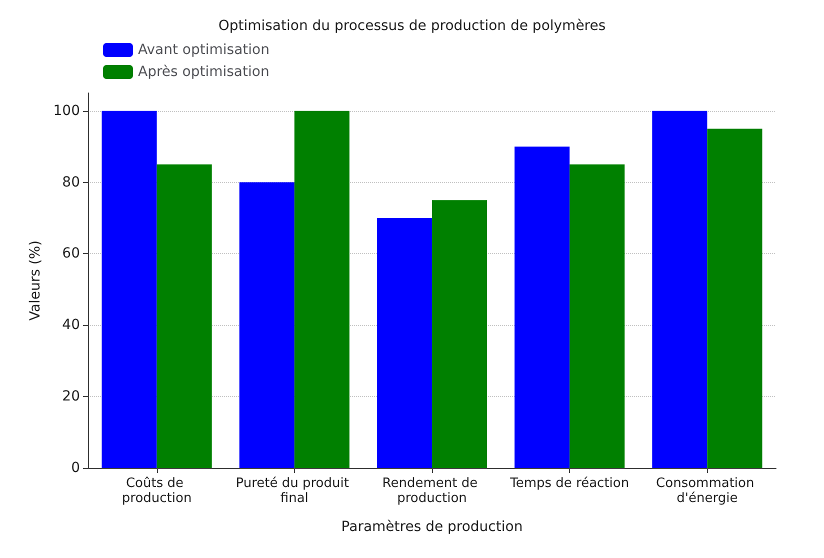 Image resolution: width=824 pixels, height=558 pixels. What do you see at coordinates (157, 491) in the screenshot?
I see `x-tick-label: Coûts de production` at bounding box center [157, 491].